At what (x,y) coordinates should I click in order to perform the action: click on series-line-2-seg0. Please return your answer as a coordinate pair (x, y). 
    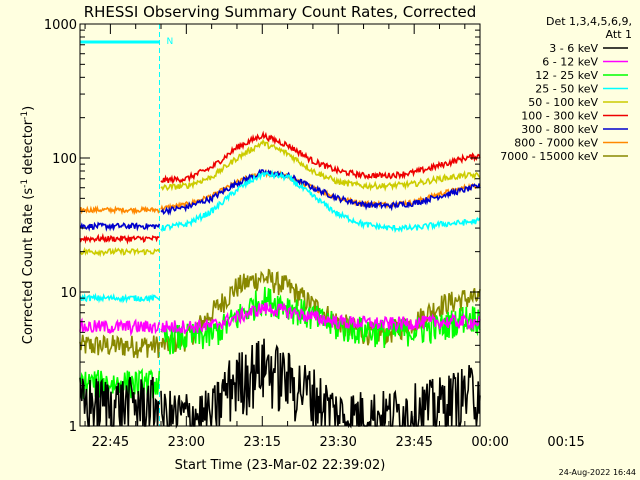
    Looking at the image, I should click on (120, 383).